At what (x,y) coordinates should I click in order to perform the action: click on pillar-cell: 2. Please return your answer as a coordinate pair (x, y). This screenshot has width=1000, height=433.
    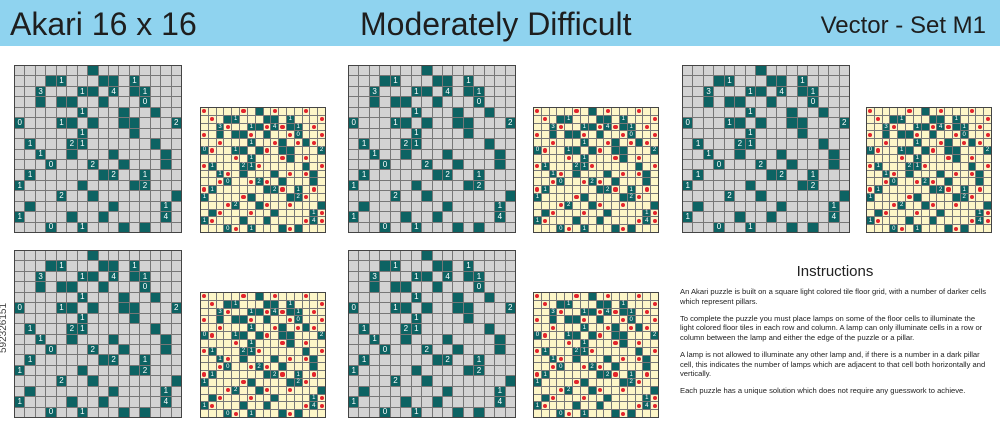
    Looking at the image, I should click on (61, 381).